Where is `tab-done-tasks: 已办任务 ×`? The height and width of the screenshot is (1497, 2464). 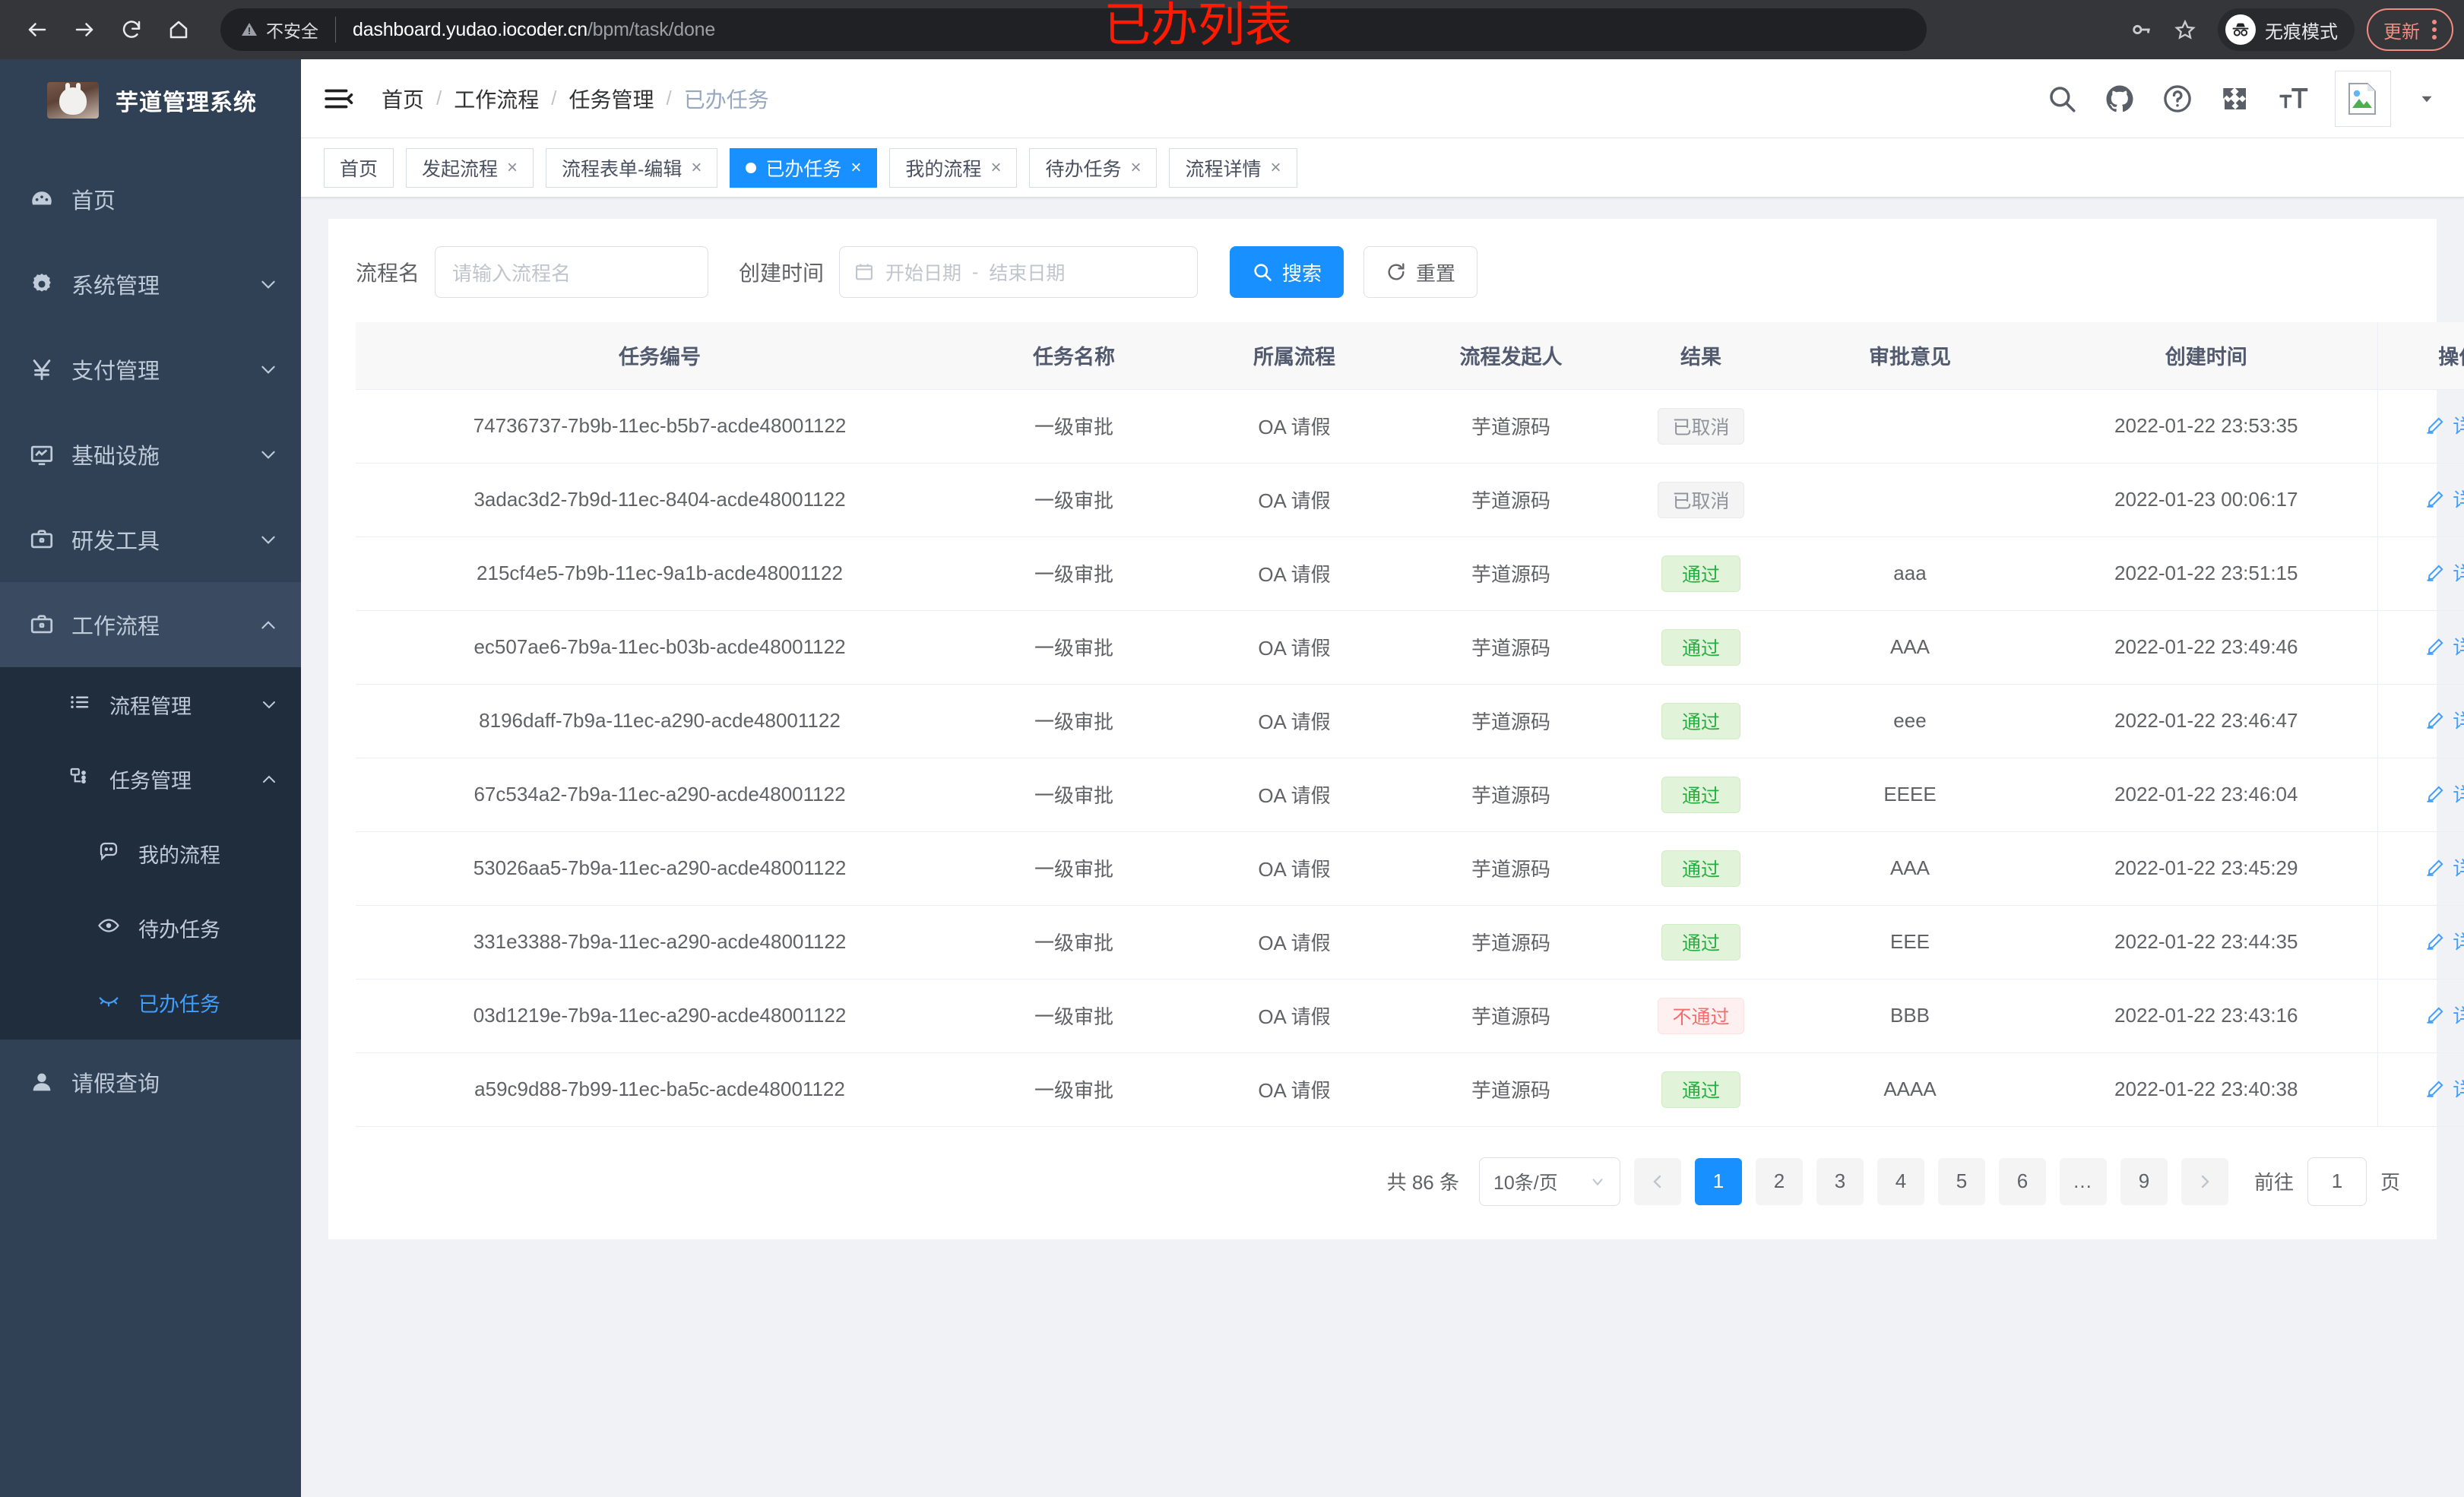 tab-done-tasks: 已办任务 × is located at coordinates (804, 167).